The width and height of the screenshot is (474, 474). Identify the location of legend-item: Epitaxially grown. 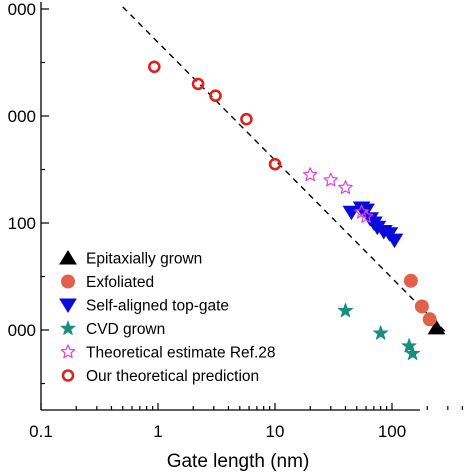
(130, 259).